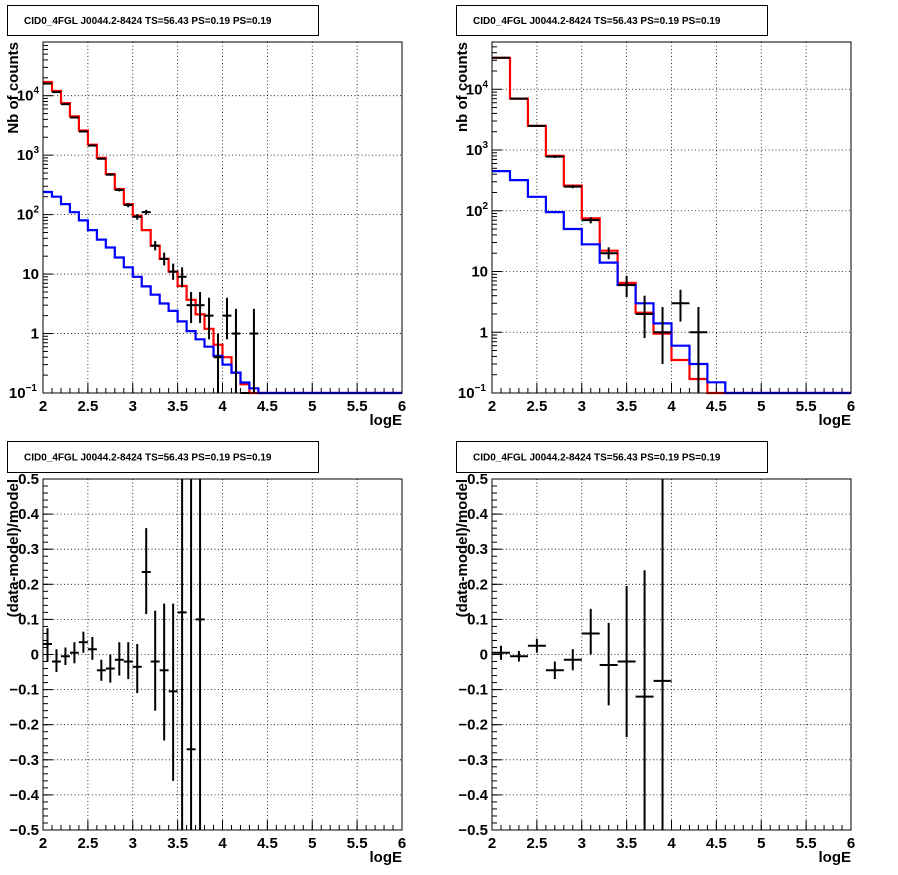  Describe the element at coordinates (478, 514) in the screenshot. I see `y-tick-label: 0.4` at that location.